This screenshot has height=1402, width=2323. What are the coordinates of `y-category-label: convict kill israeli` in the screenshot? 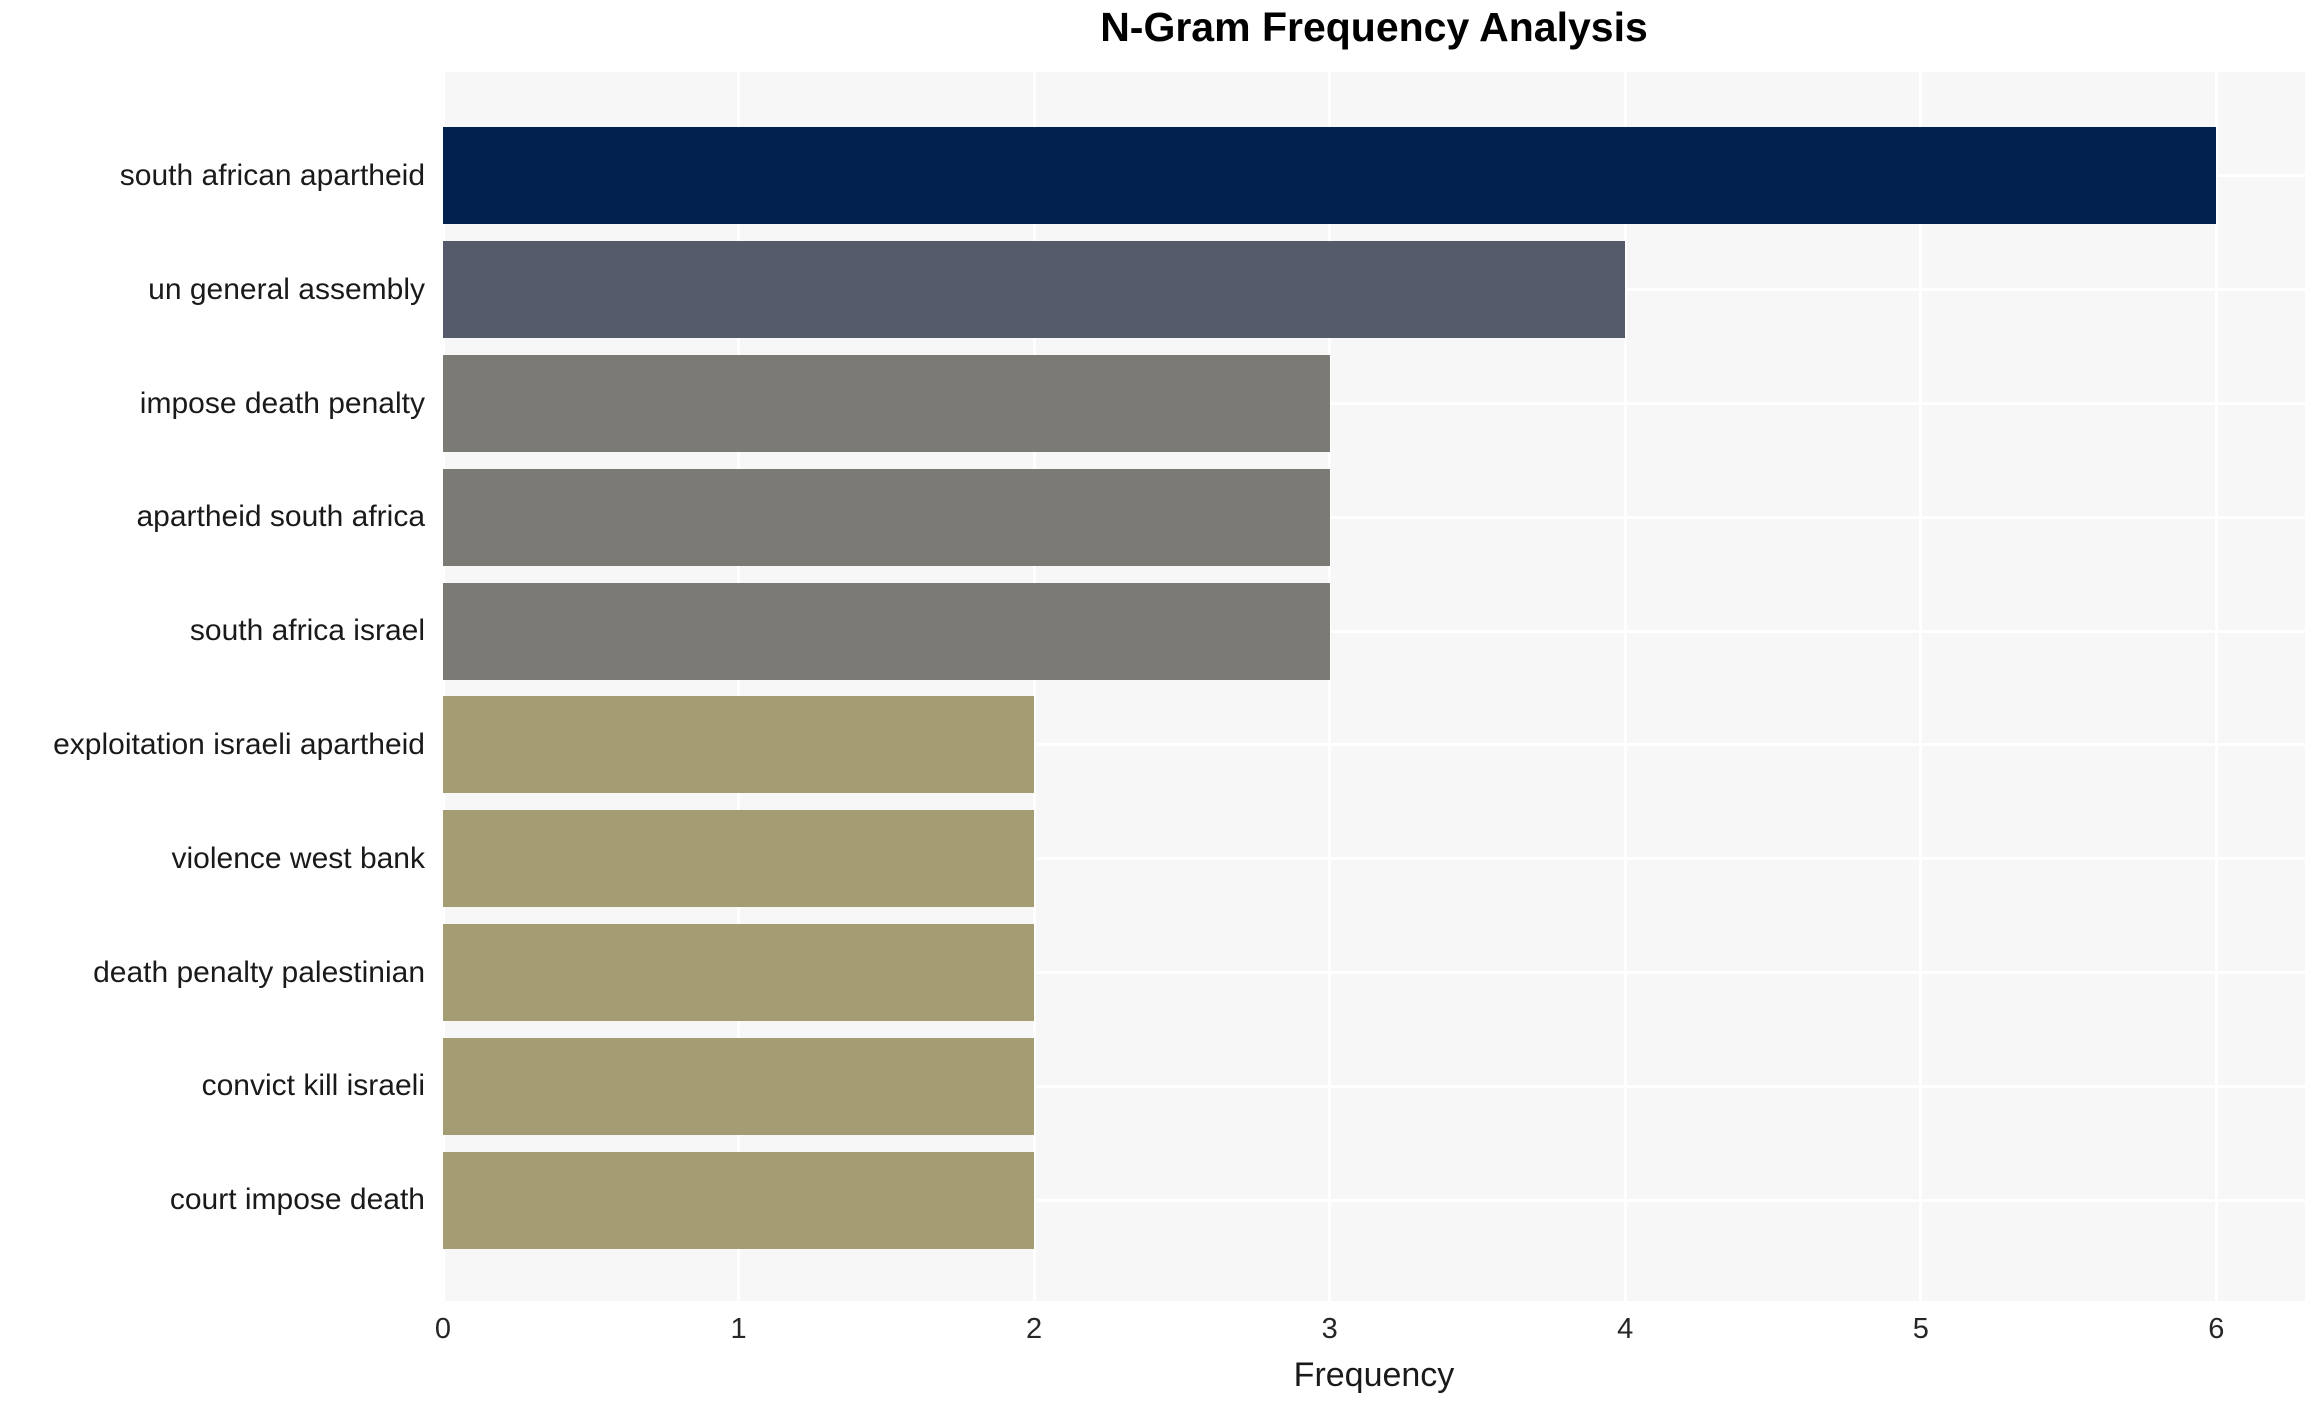 It's located at (313, 1086).